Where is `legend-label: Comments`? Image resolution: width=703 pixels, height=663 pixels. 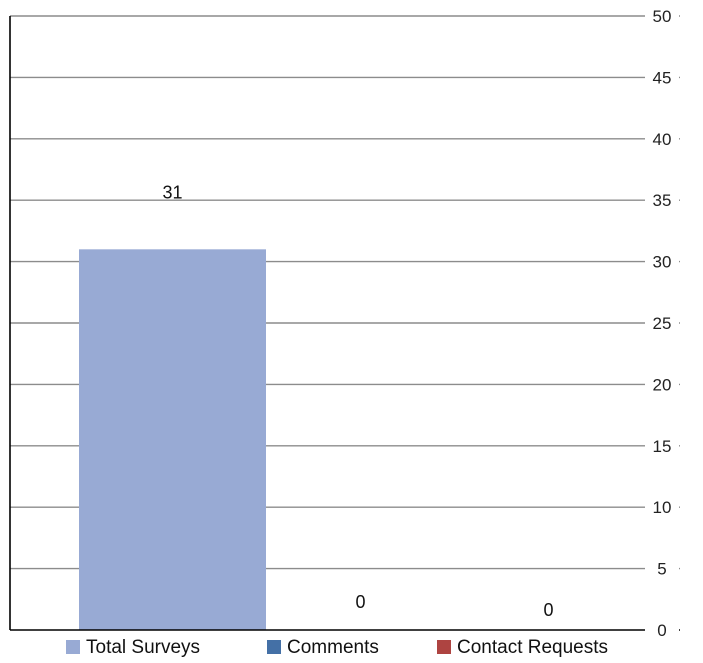
legend-label: Comments is located at coordinates (333, 647).